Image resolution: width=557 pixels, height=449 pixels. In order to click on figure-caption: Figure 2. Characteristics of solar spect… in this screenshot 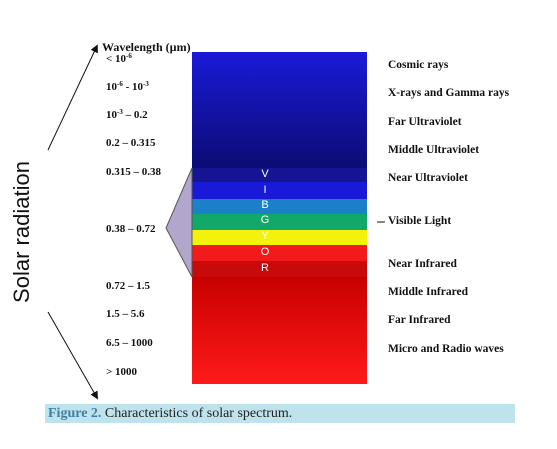, I will do `click(280, 413)`.